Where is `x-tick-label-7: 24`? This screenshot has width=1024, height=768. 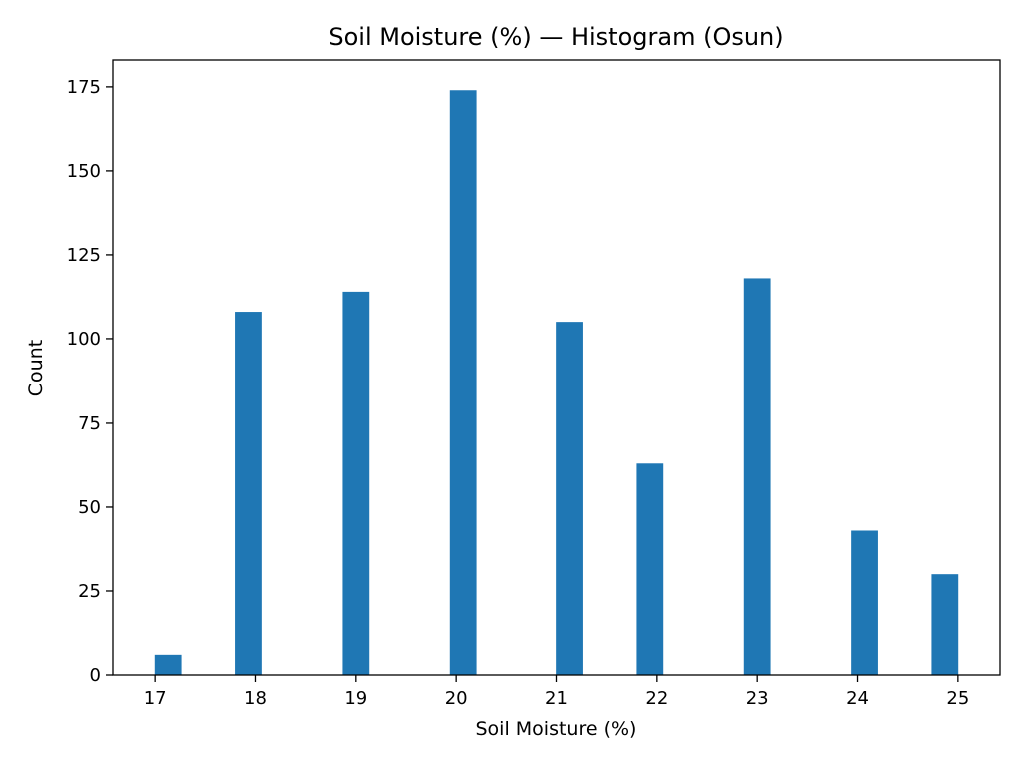 x-tick-label-7: 24 is located at coordinates (857, 698).